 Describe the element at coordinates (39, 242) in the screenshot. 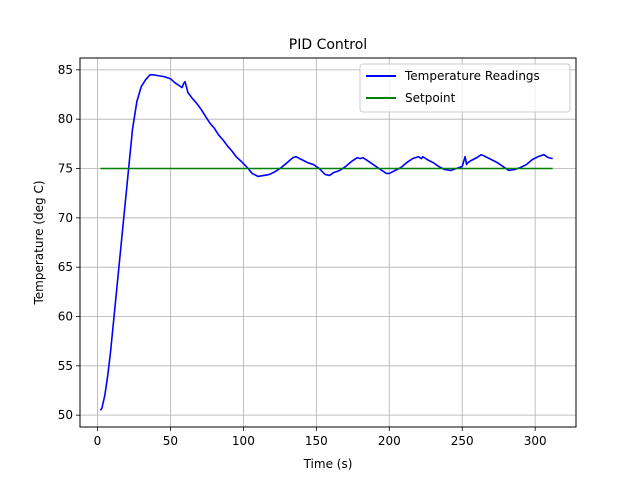

I see `y-axis-label: Temperature (deg C)` at that location.